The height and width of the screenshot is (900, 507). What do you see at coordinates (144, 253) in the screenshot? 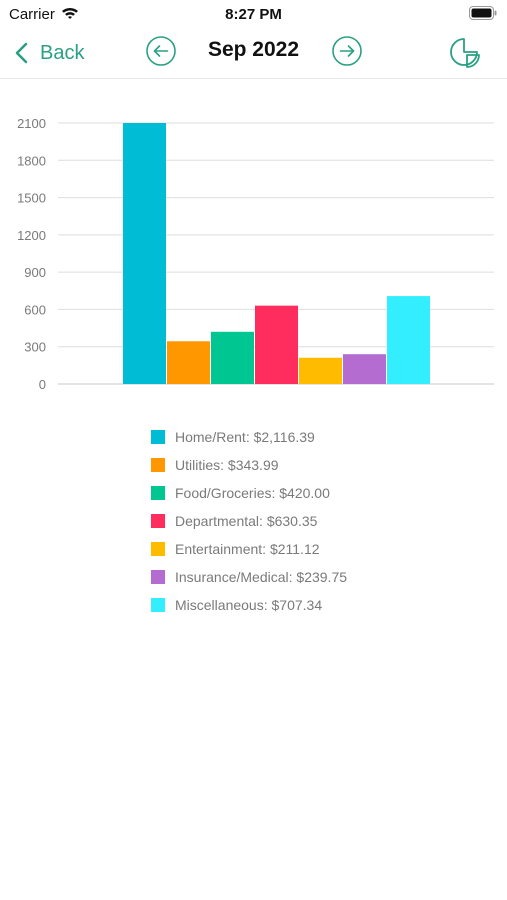
I see `bar-home-rent` at bounding box center [144, 253].